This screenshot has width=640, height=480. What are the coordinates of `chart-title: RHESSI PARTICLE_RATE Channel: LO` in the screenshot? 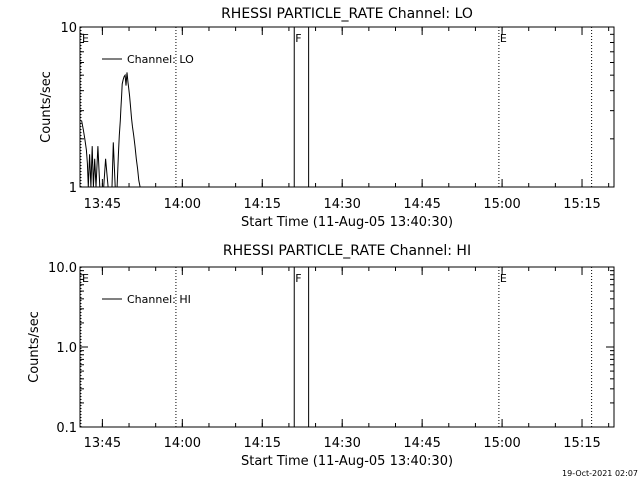 It's located at (347, 14).